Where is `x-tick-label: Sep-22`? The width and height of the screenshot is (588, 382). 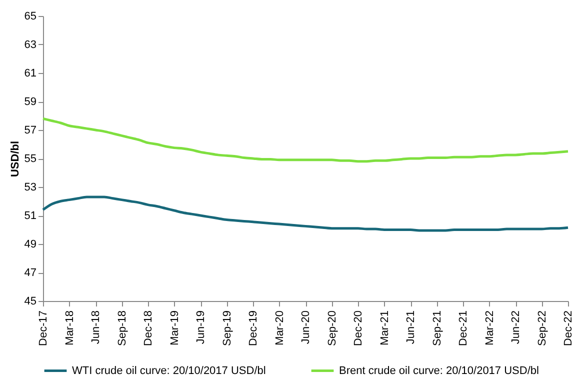
x-tick-label: Sep-22 is located at coordinates (542, 328).